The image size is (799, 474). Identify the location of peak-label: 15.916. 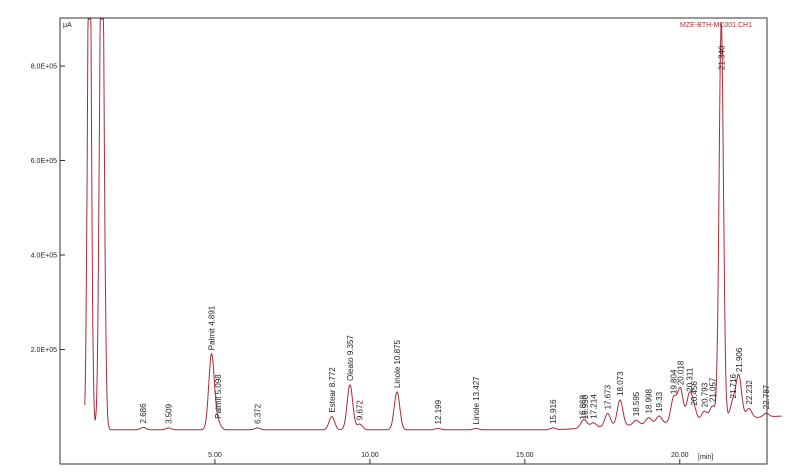
(553, 411).